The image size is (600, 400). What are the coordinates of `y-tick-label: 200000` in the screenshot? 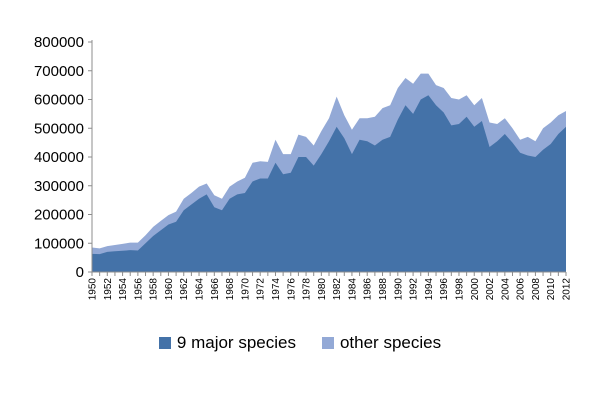 It's located at (59, 215).